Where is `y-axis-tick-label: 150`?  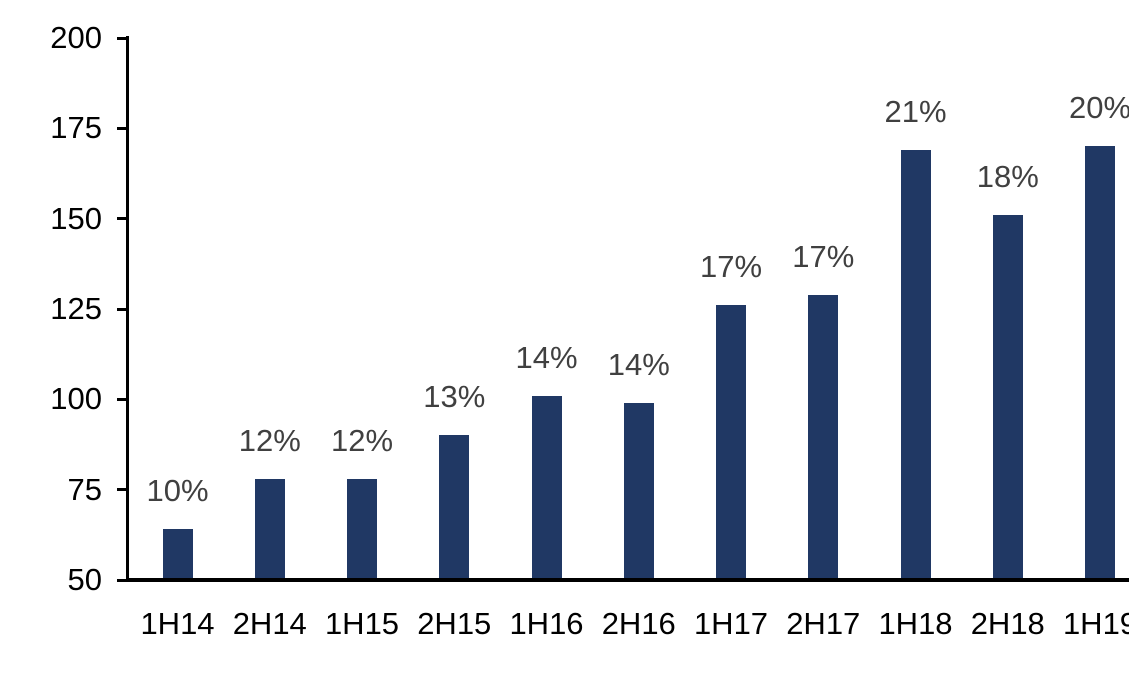 y-axis-tick-label: 150 is located at coordinates (76, 218).